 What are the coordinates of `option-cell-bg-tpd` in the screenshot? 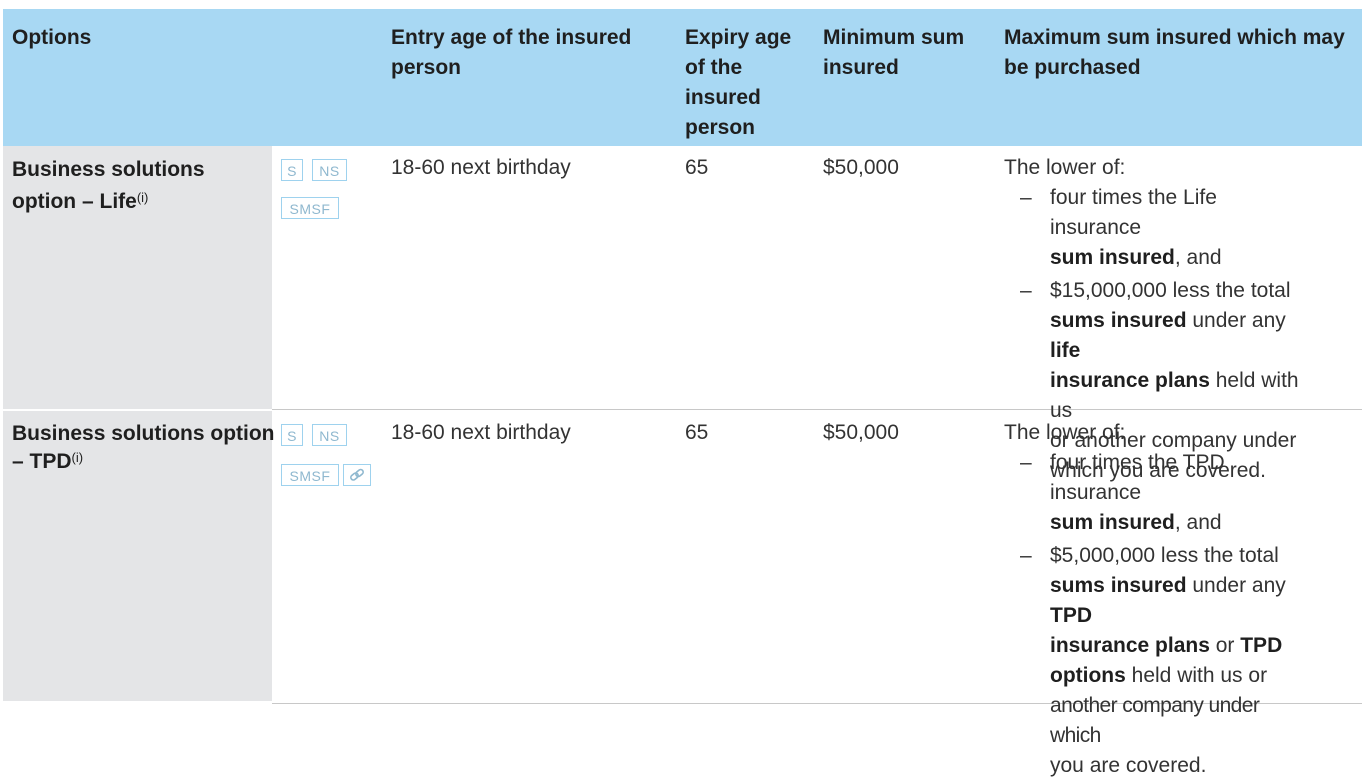 It's located at (137, 556).